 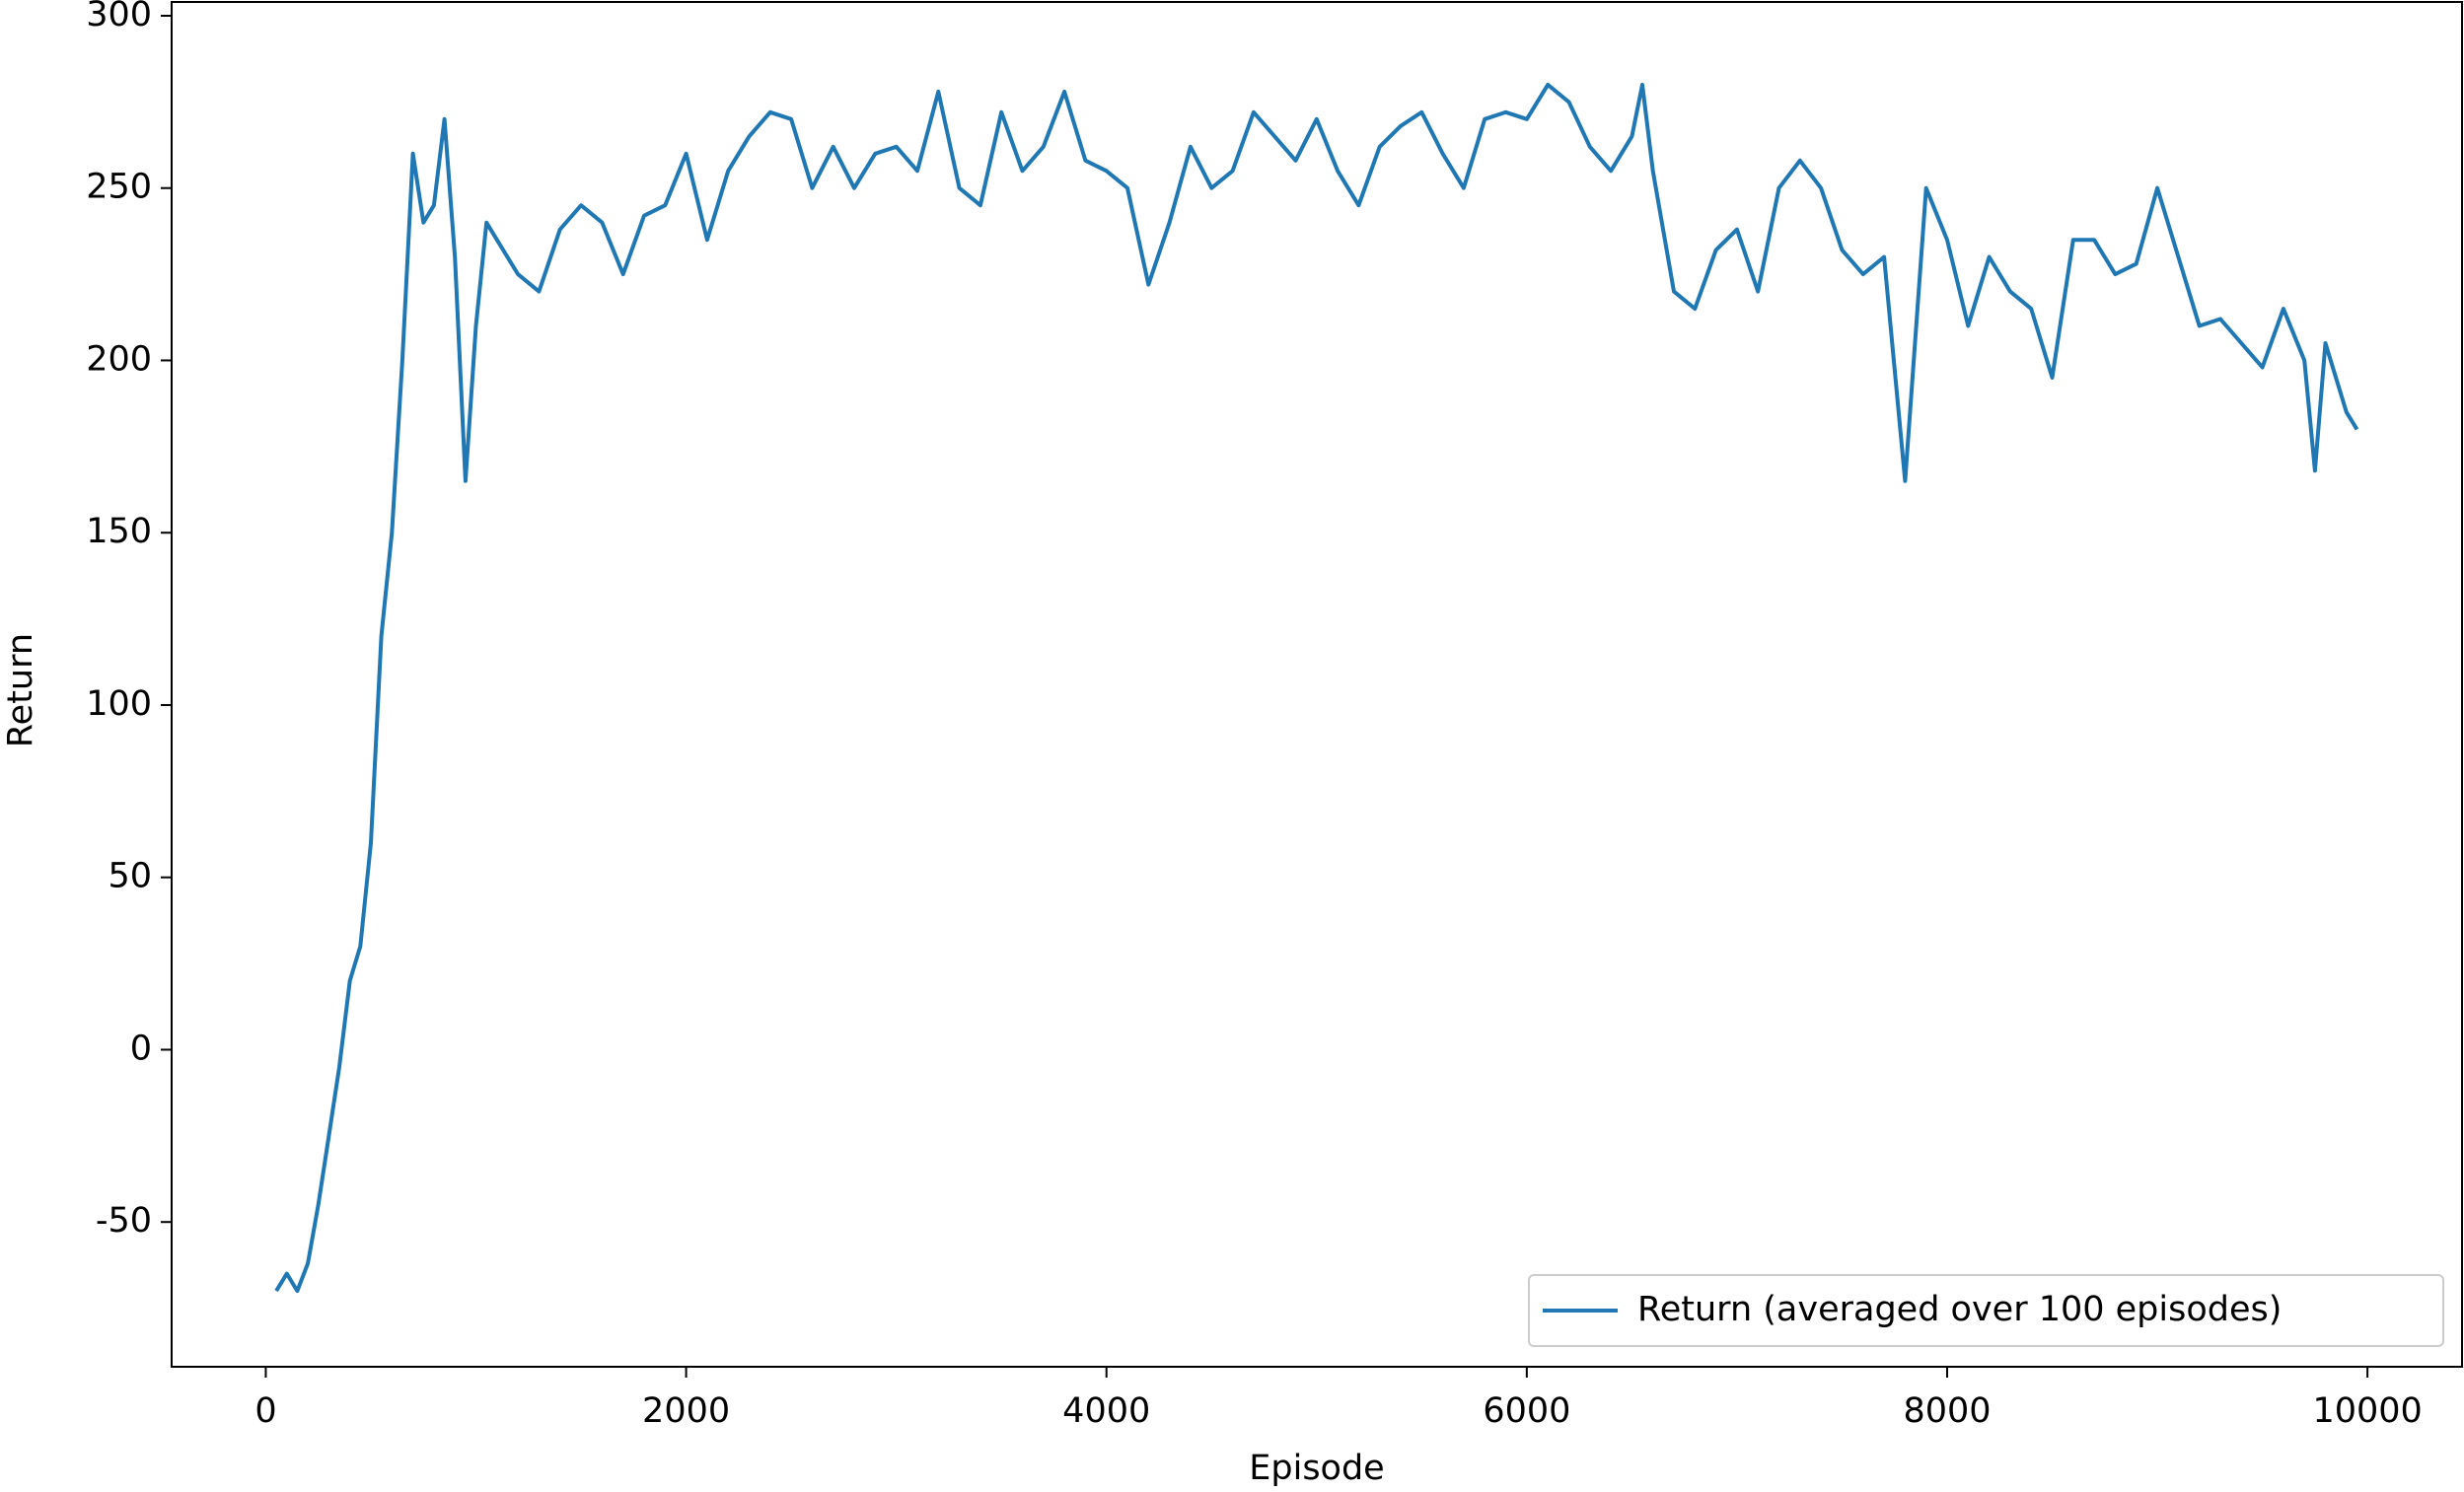 What do you see at coordinates (119, 359) in the screenshot?
I see `y-tick-label: 200` at bounding box center [119, 359].